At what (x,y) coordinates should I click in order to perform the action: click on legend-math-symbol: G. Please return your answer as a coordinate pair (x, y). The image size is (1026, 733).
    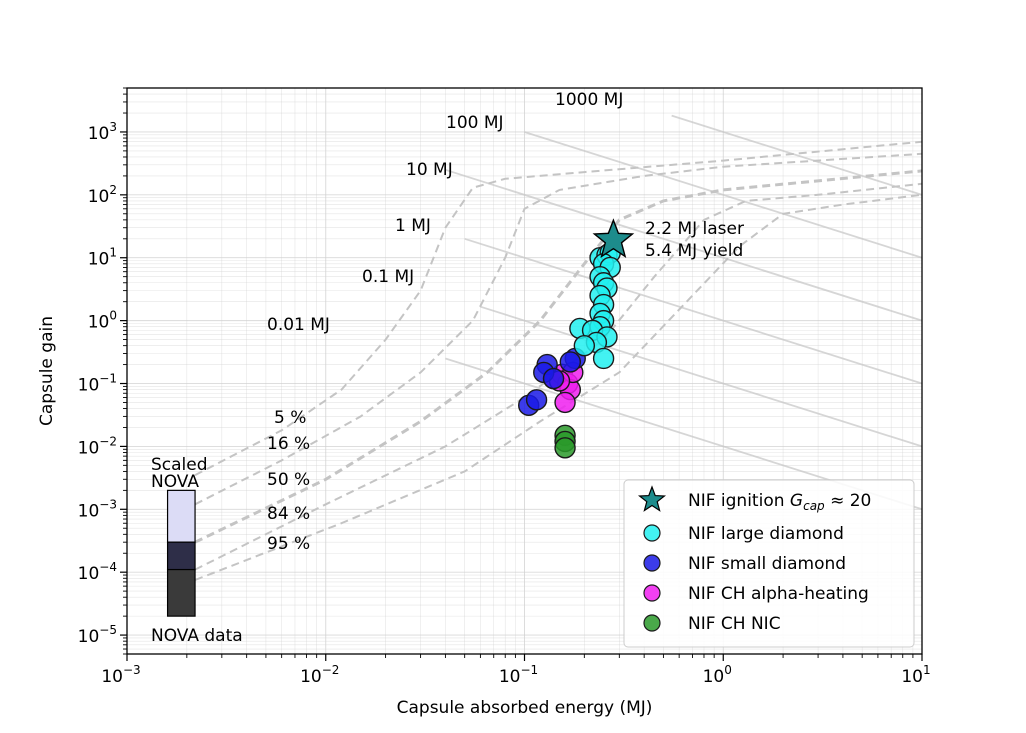
    Looking at the image, I should click on (796, 501).